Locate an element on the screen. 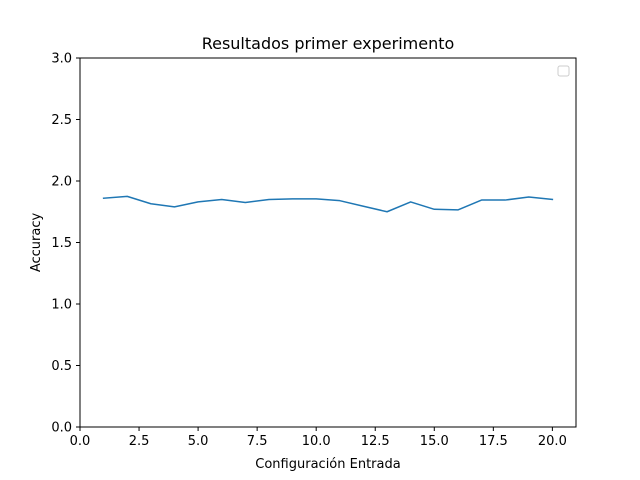  y-tick-label: 1.5 is located at coordinates (61, 243).